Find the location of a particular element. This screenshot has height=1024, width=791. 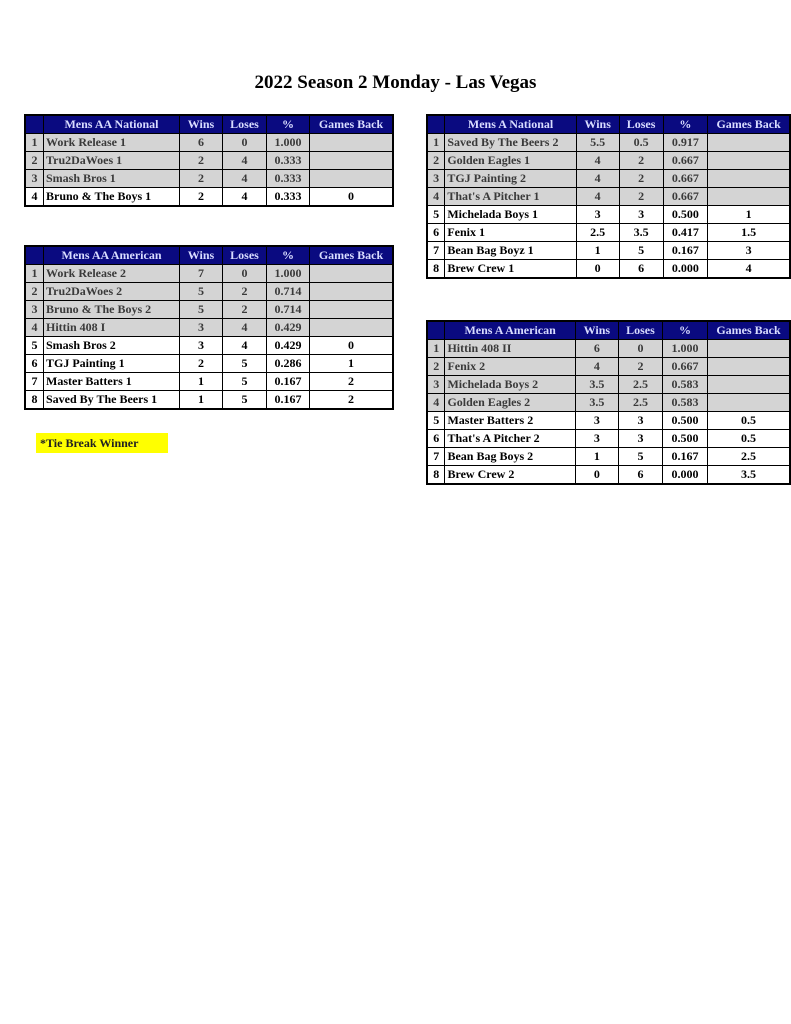

team-row: 1 Work Release 1 6 0 1.000 is located at coordinates (209, 142).